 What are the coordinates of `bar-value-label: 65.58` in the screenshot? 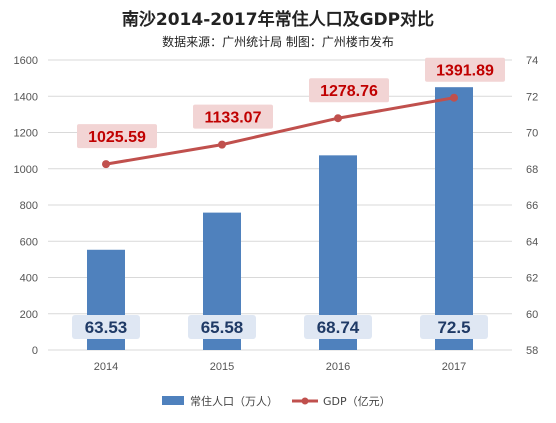 It's located at (222, 327).